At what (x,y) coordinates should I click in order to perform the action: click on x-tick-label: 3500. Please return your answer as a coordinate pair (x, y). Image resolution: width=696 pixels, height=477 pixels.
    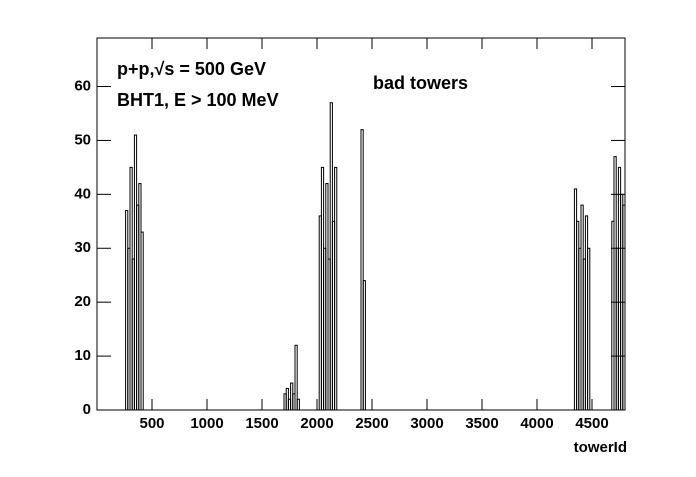
    Looking at the image, I should click on (481, 423).